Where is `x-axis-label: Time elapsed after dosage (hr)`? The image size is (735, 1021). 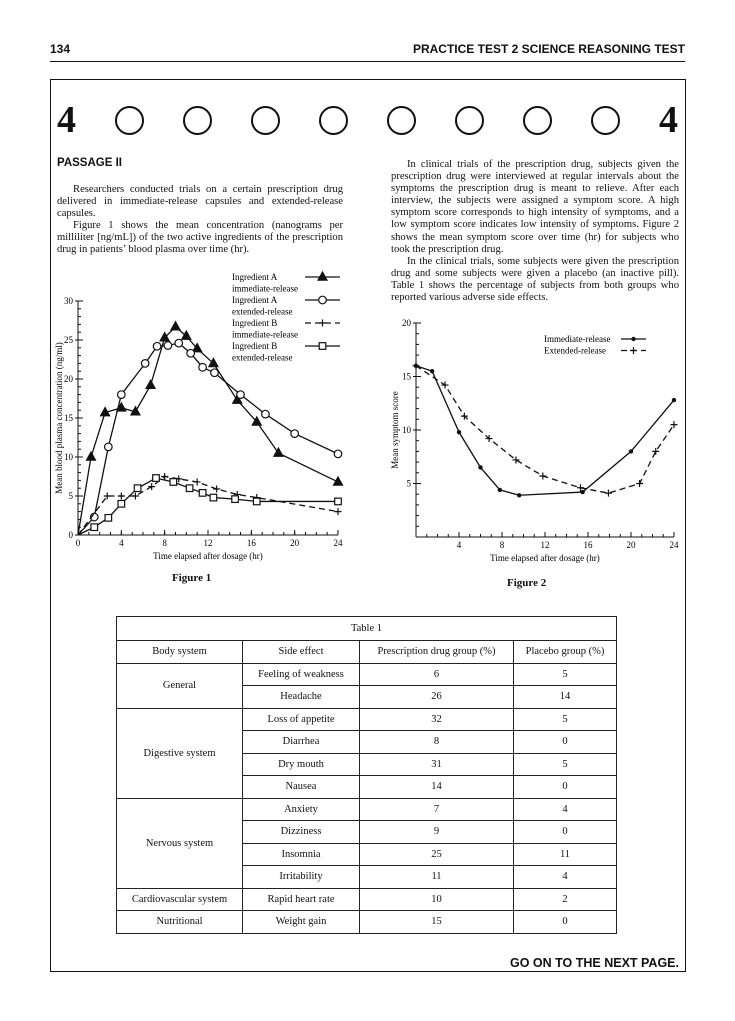 x-axis-label: Time elapsed after dosage (hr) is located at coordinates (208, 556).